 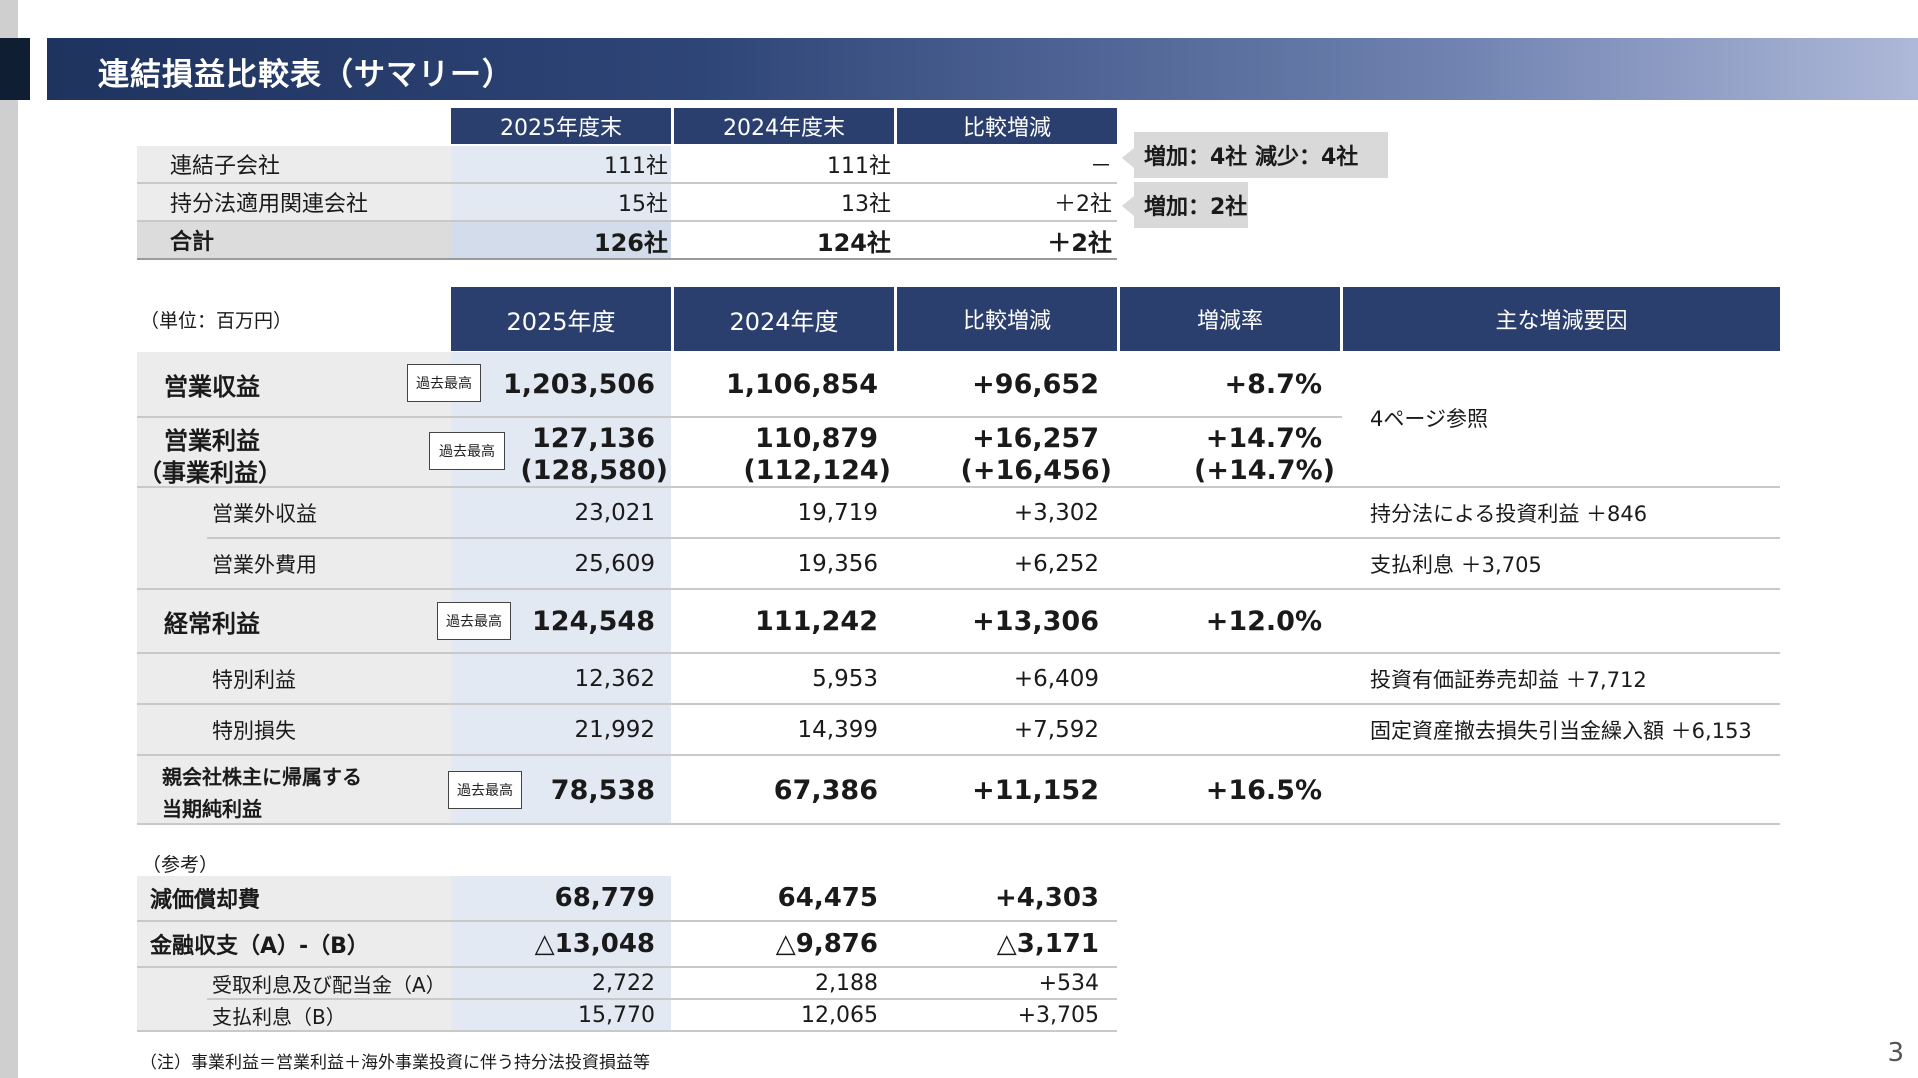 What do you see at coordinates (845, 679) in the screenshot?
I see `value-2024: 5,953` at bounding box center [845, 679].